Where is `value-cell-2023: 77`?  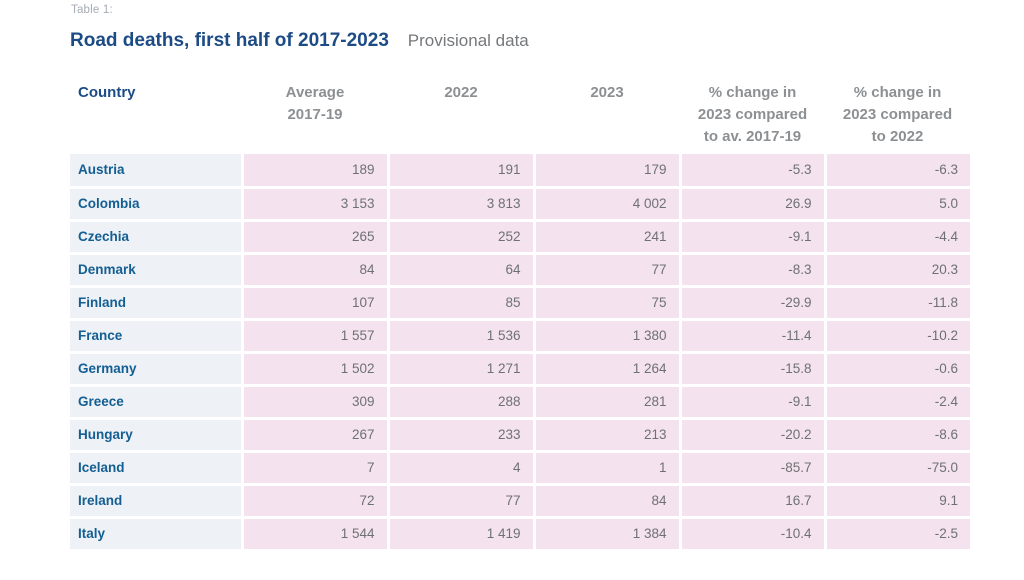
value-cell-2023: 77 is located at coordinates (608, 270).